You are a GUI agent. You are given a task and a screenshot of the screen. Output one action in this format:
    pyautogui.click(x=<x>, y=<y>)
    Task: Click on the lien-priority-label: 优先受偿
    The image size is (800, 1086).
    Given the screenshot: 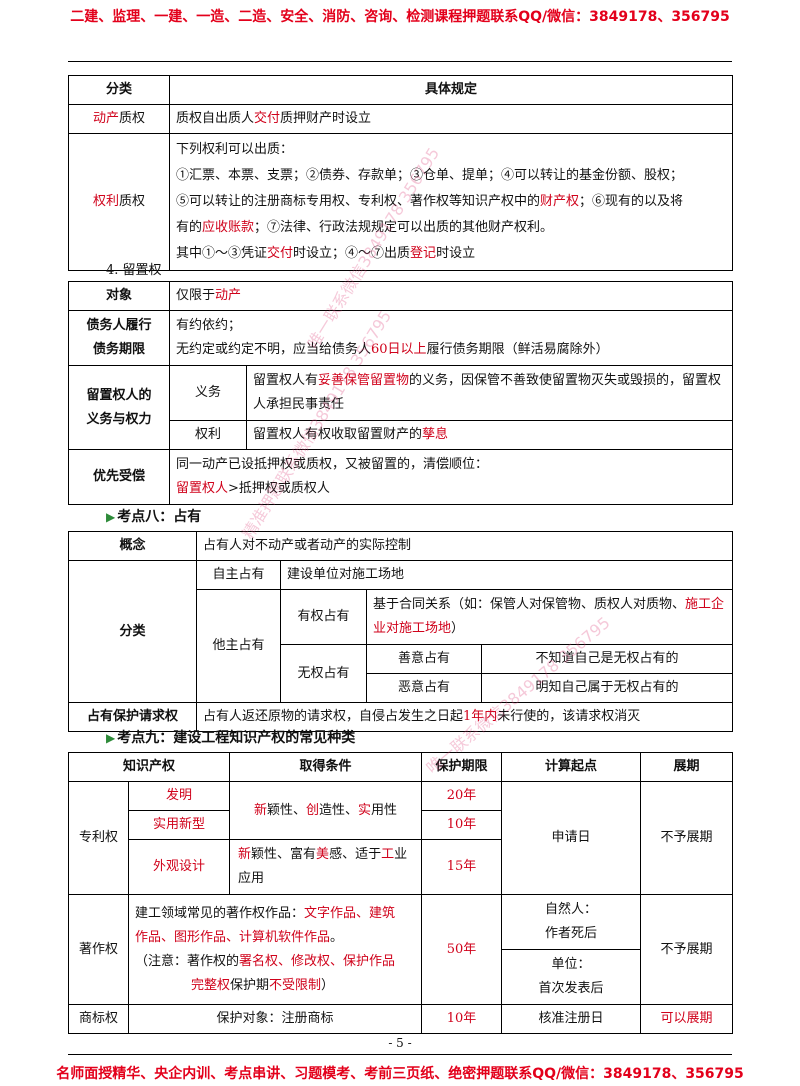 What is the action you would take?
    pyautogui.click(x=119, y=477)
    